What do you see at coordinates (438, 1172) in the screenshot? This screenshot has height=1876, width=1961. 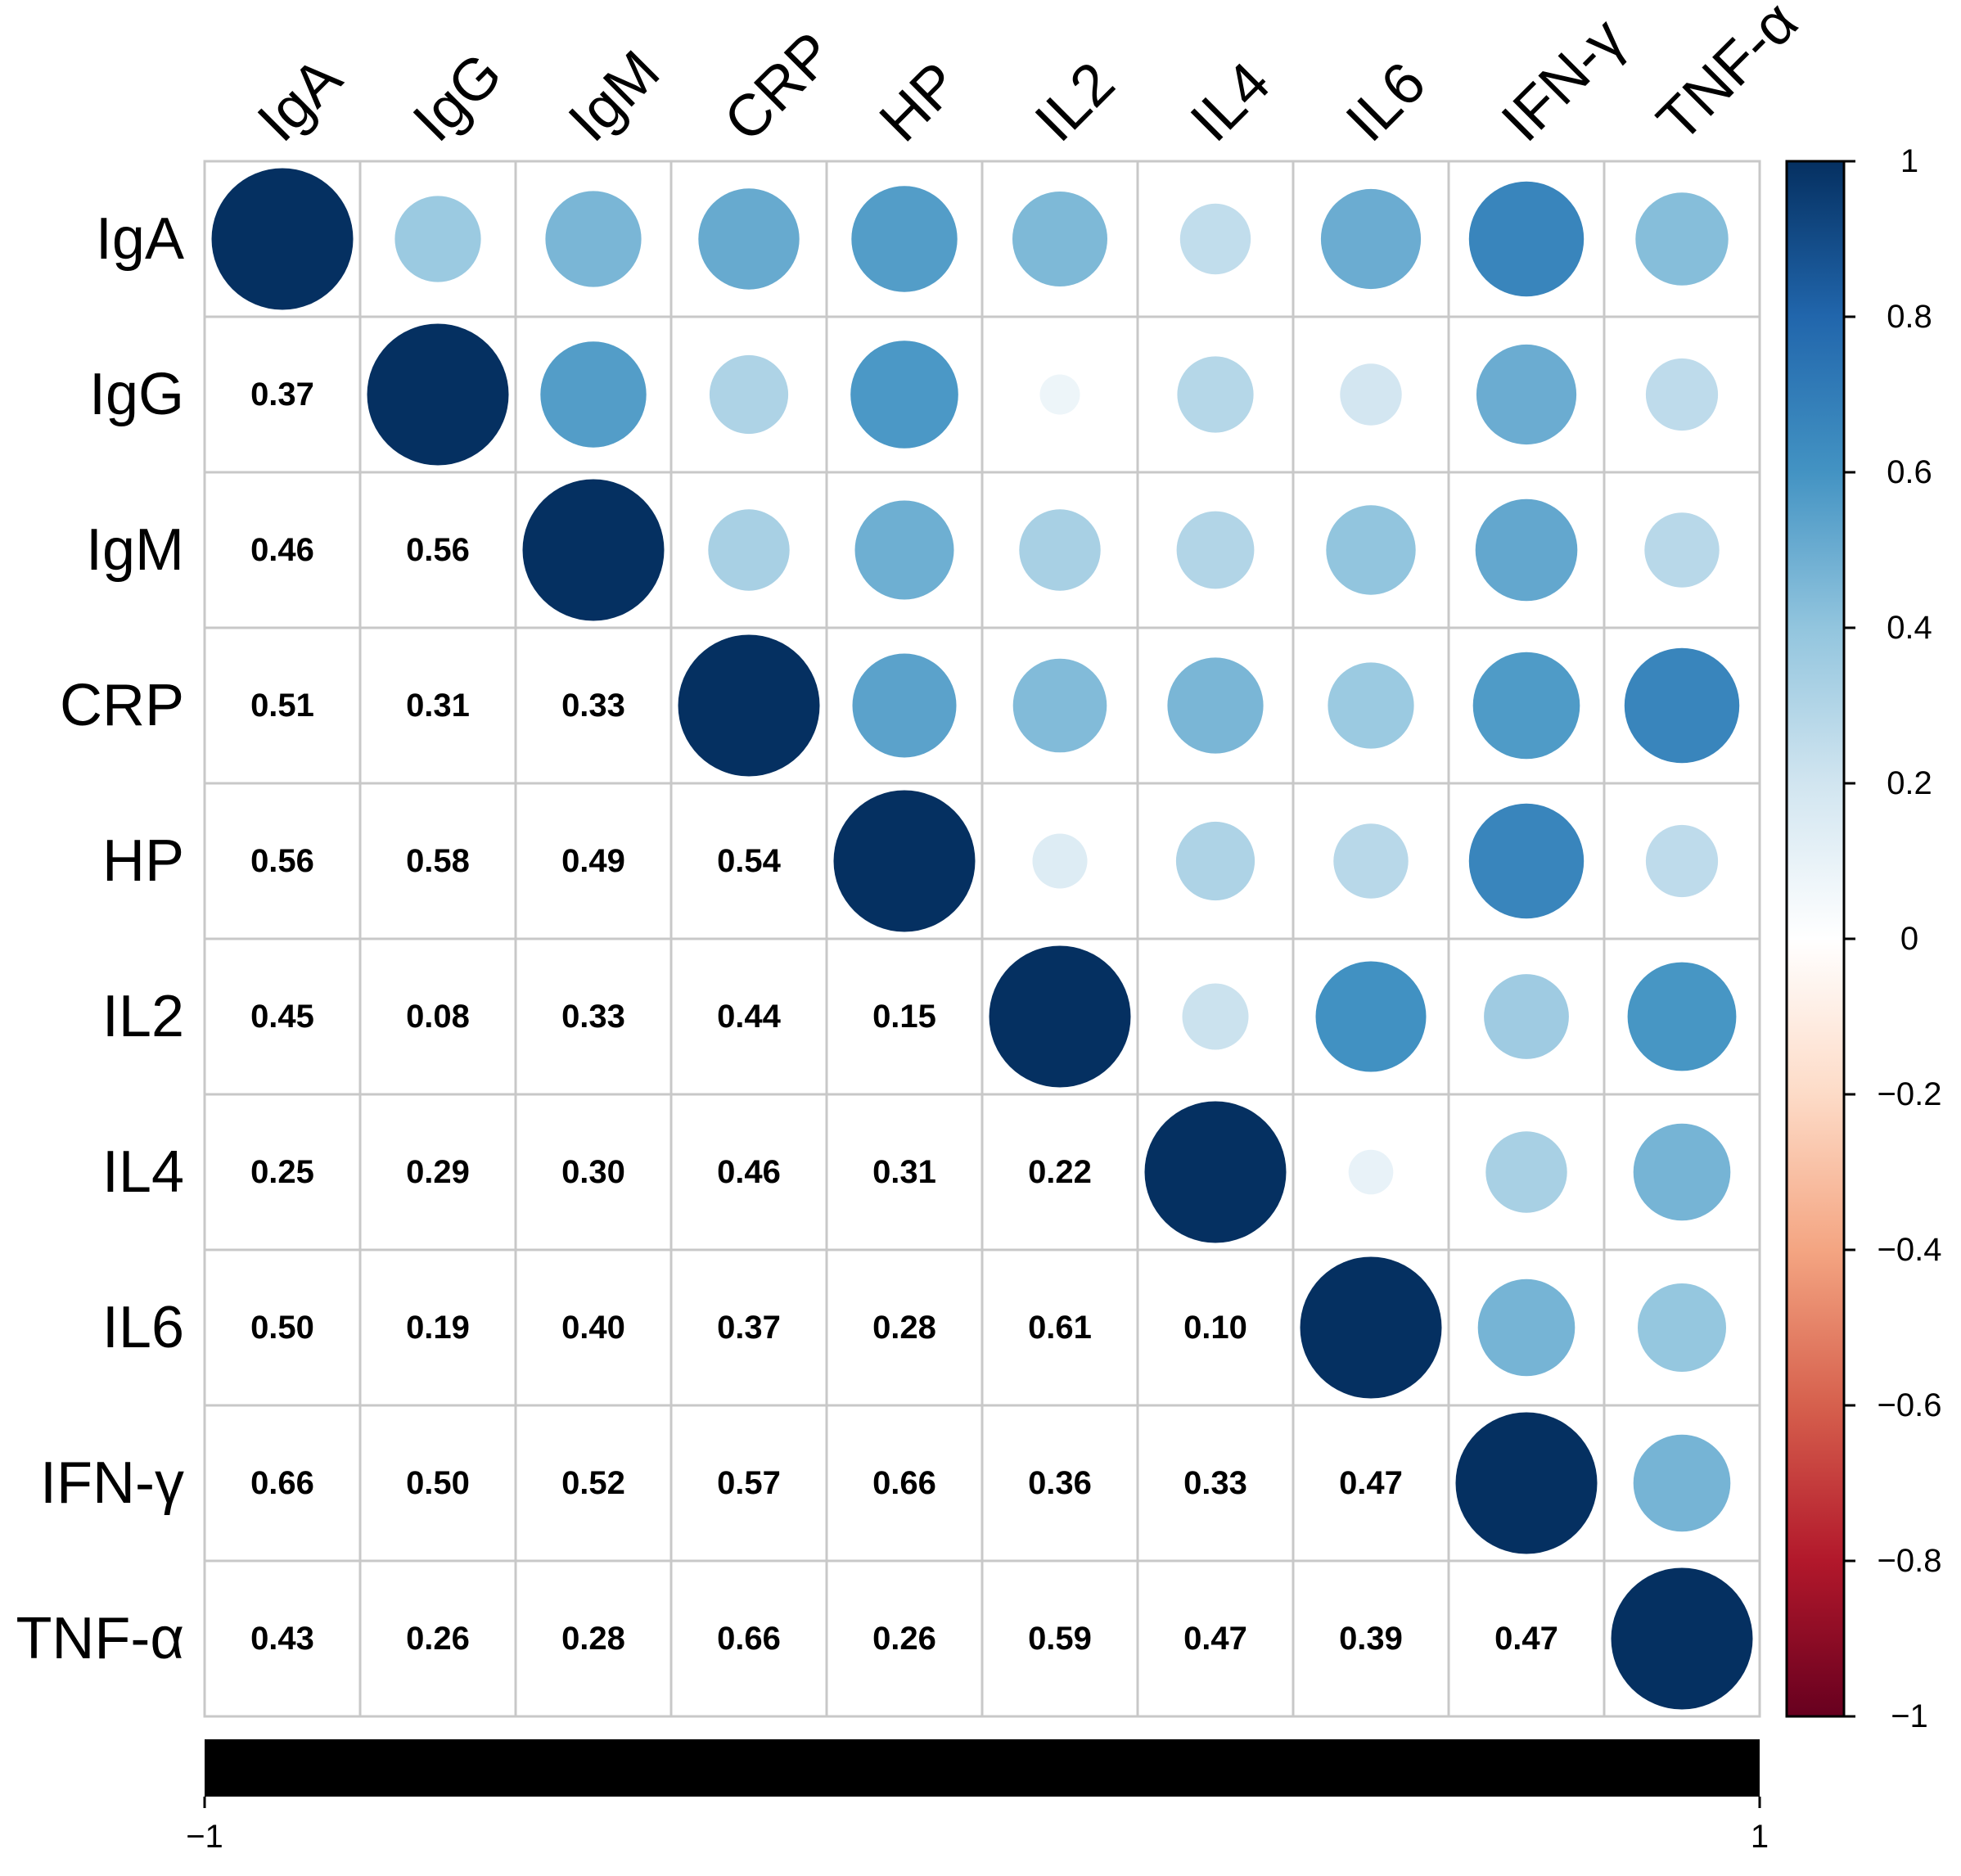 I see `correlation-value-IL4-IgG: 0.29` at bounding box center [438, 1172].